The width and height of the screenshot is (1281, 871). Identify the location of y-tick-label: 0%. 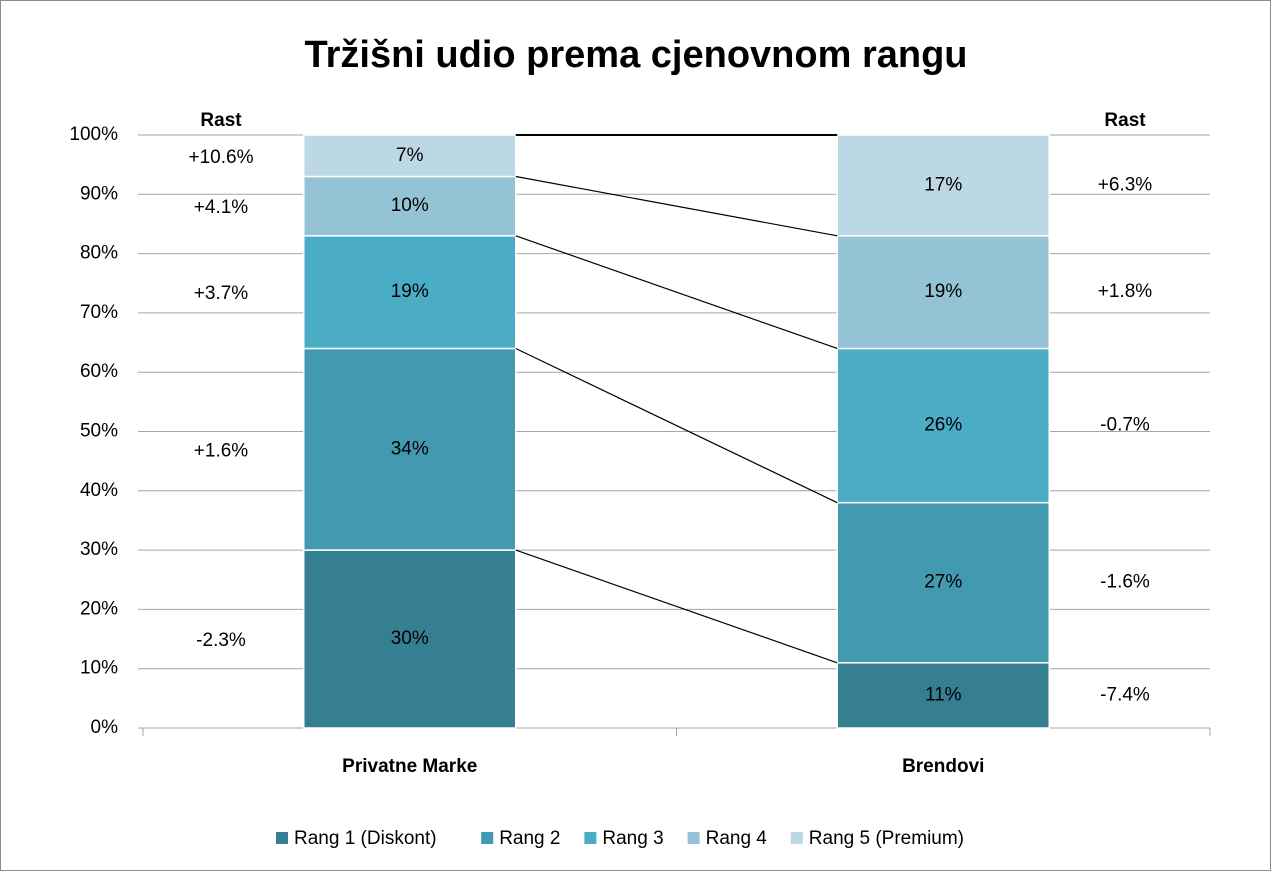
(105, 727).